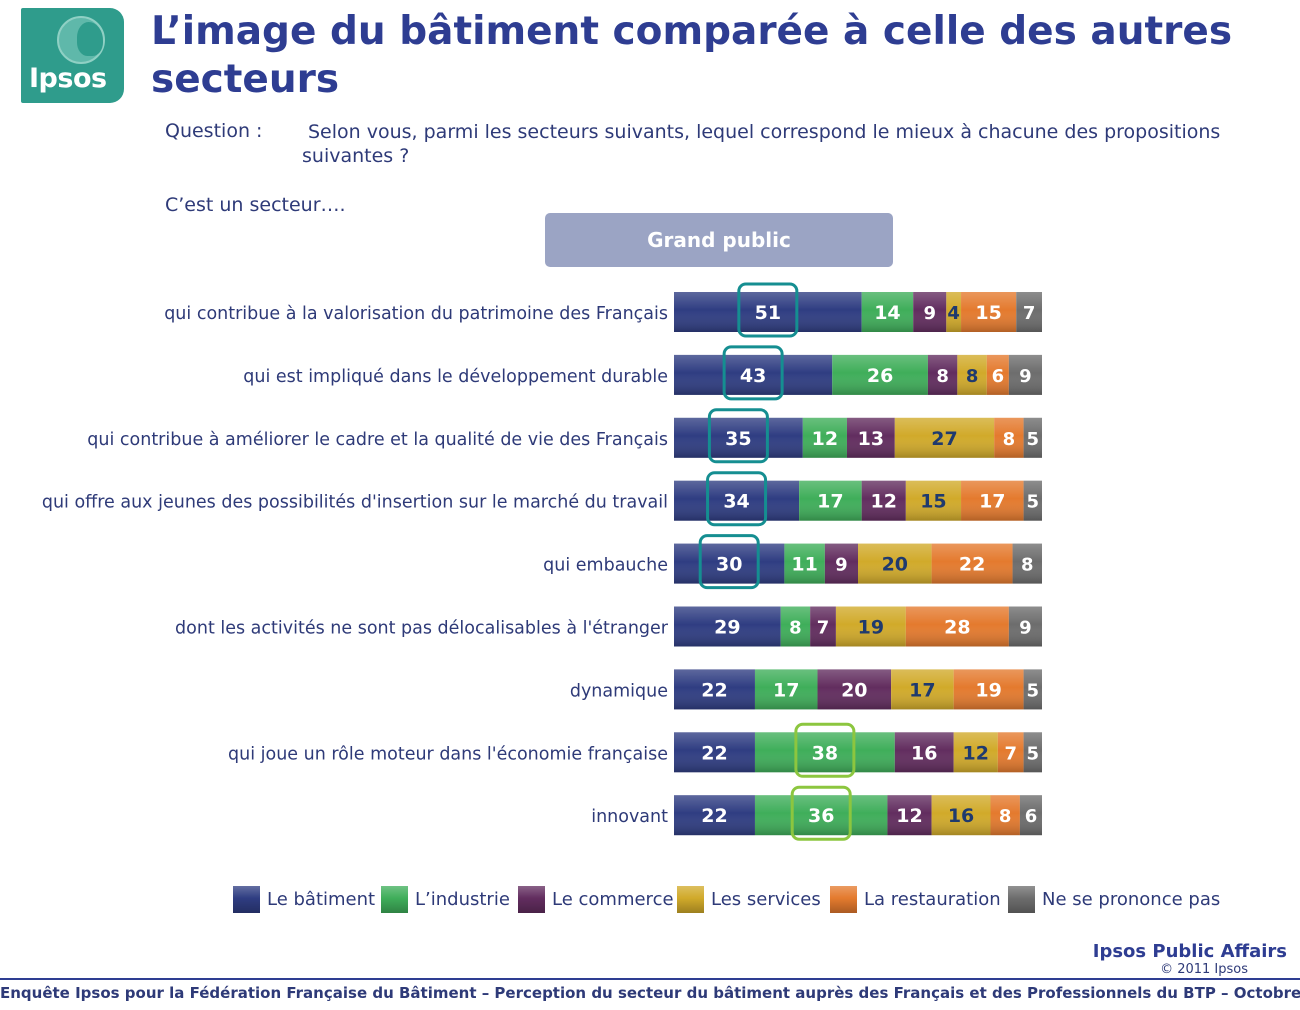 This screenshot has height=1010, width=1300. What do you see at coordinates (214, 131) in the screenshot?
I see `question-label: Question :` at bounding box center [214, 131].